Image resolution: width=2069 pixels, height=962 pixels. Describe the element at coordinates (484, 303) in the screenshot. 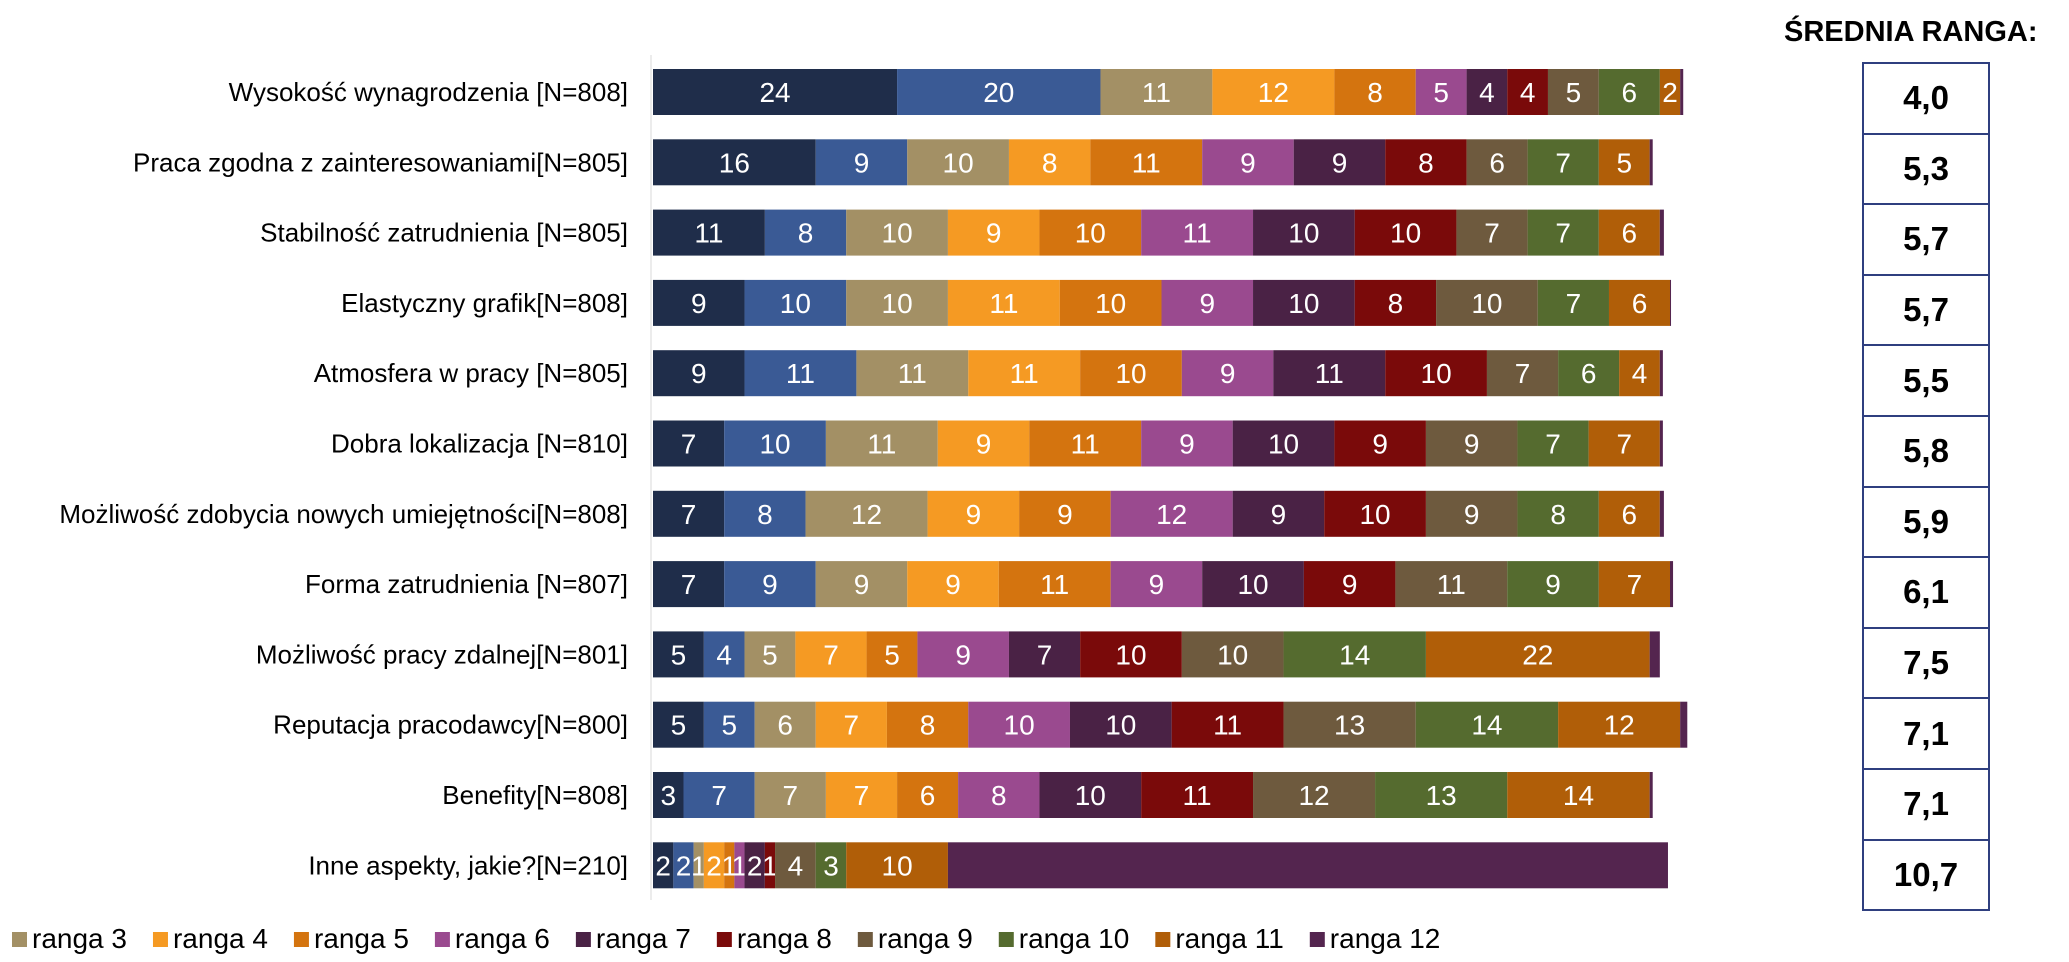

I see `category-label: Elastyczny grafik[N=808]` at that location.